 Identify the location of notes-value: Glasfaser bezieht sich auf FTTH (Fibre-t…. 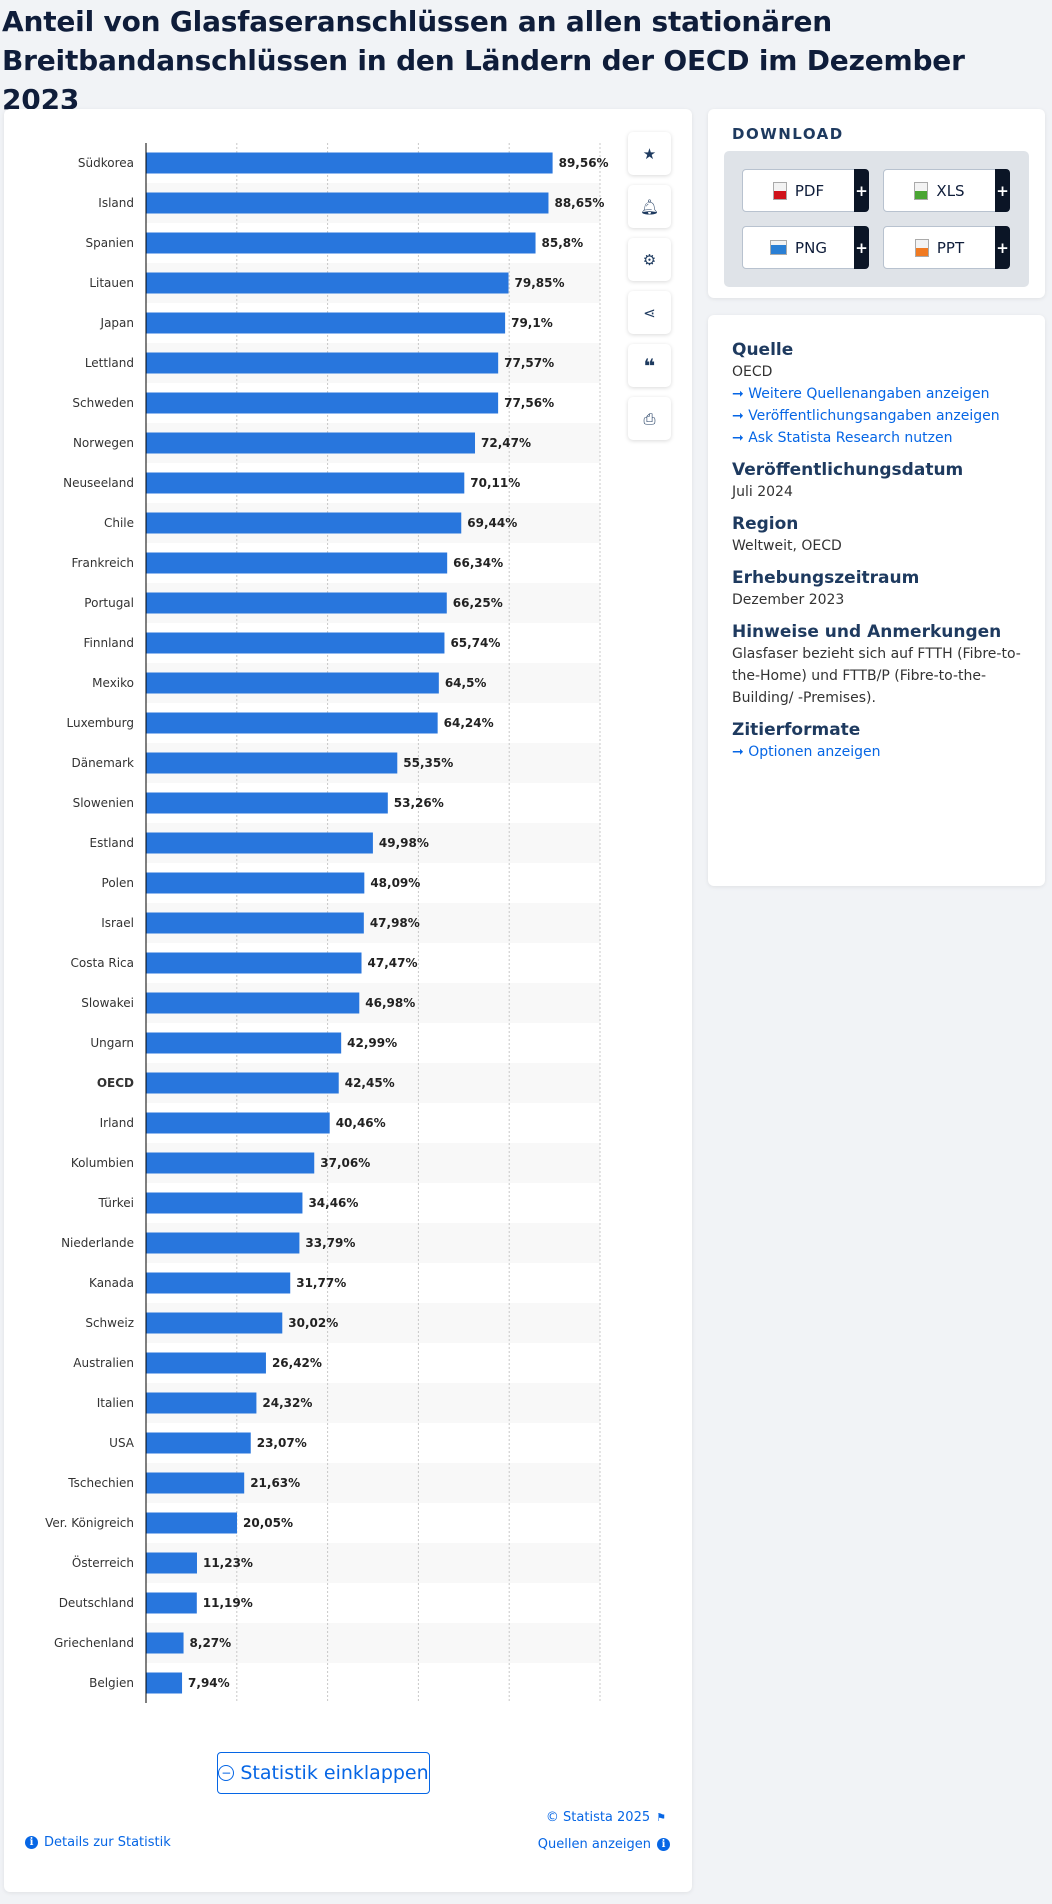
(876, 676).